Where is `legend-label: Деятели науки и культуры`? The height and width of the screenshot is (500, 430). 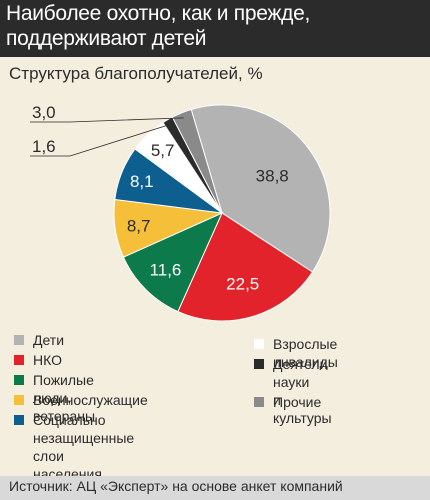
legend-label: Деятели науки и культуры is located at coordinates (302, 391).